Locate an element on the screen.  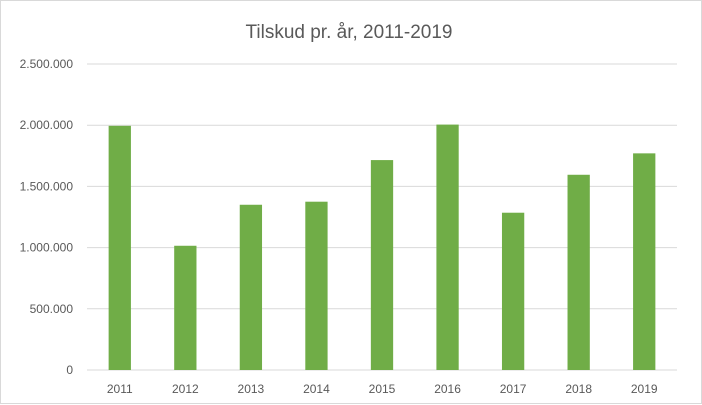
bar-2015 is located at coordinates (382, 265).